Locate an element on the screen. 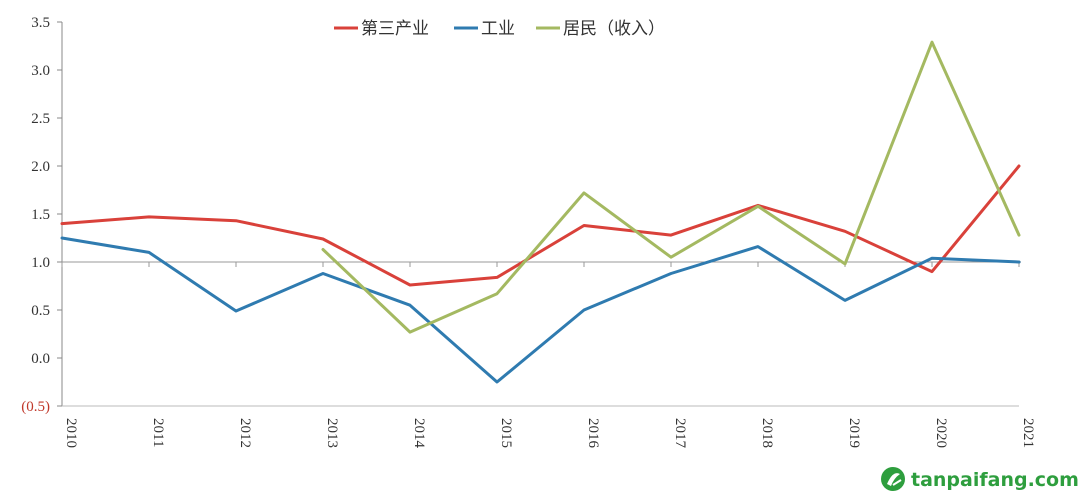 The width and height of the screenshot is (1080, 498). legend-label-2: 工业 is located at coordinates (498, 29).